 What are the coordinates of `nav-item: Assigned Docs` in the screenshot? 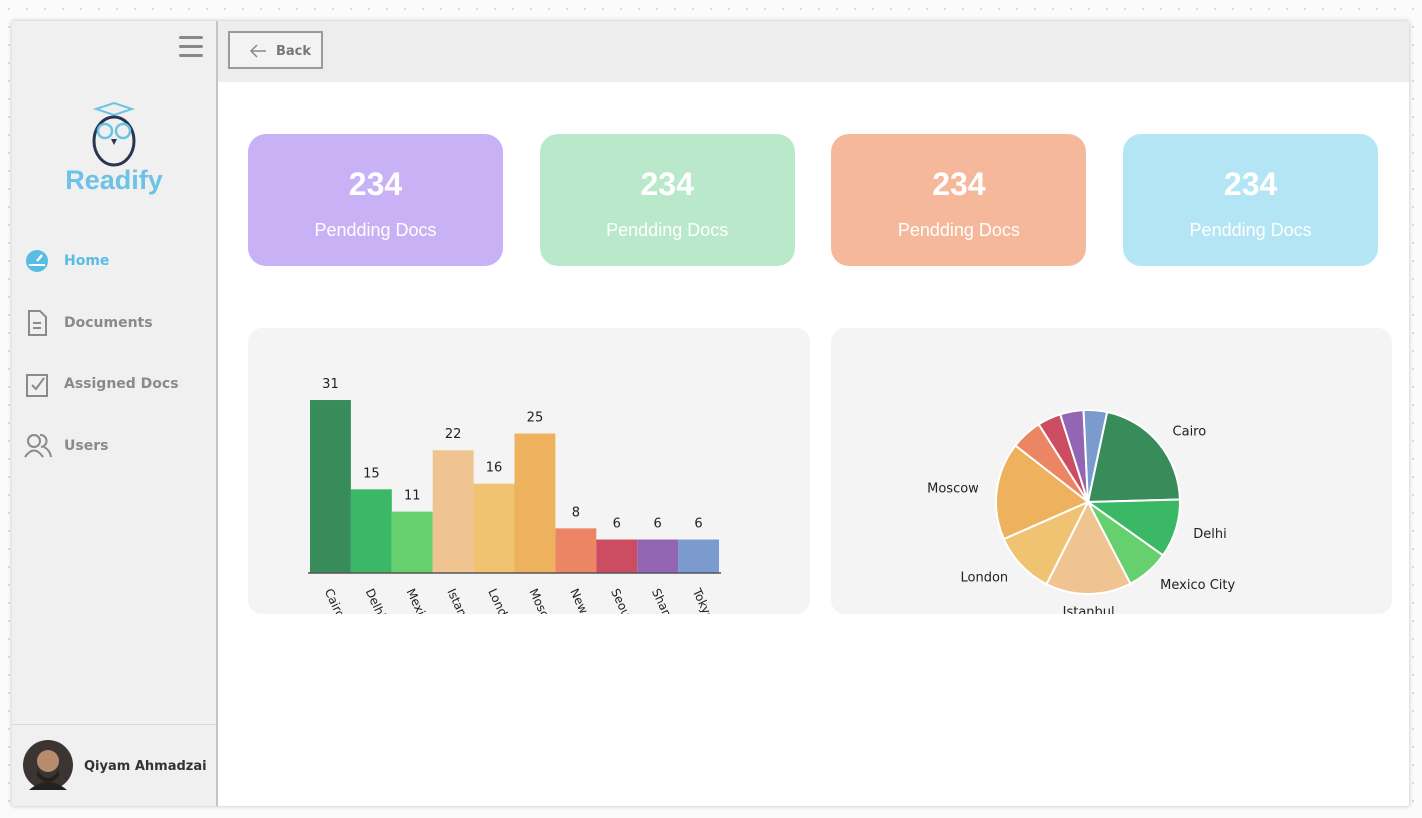 It's located at (119, 385).